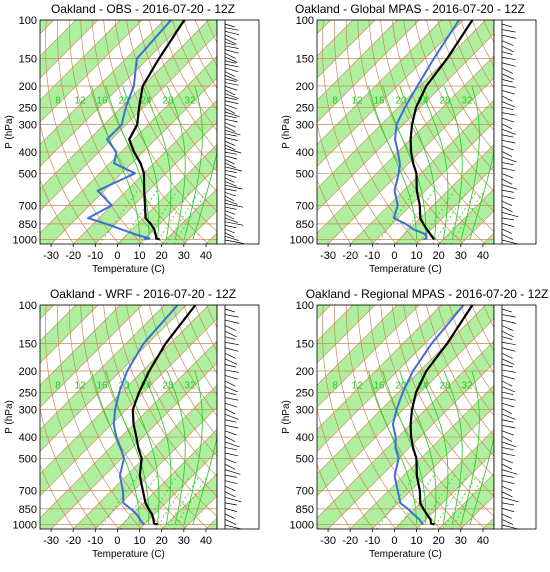 The width and height of the screenshot is (550, 572). What do you see at coordinates (302, 525) in the screenshot?
I see `y-tick-label: 1000` at bounding box center [302, 525].